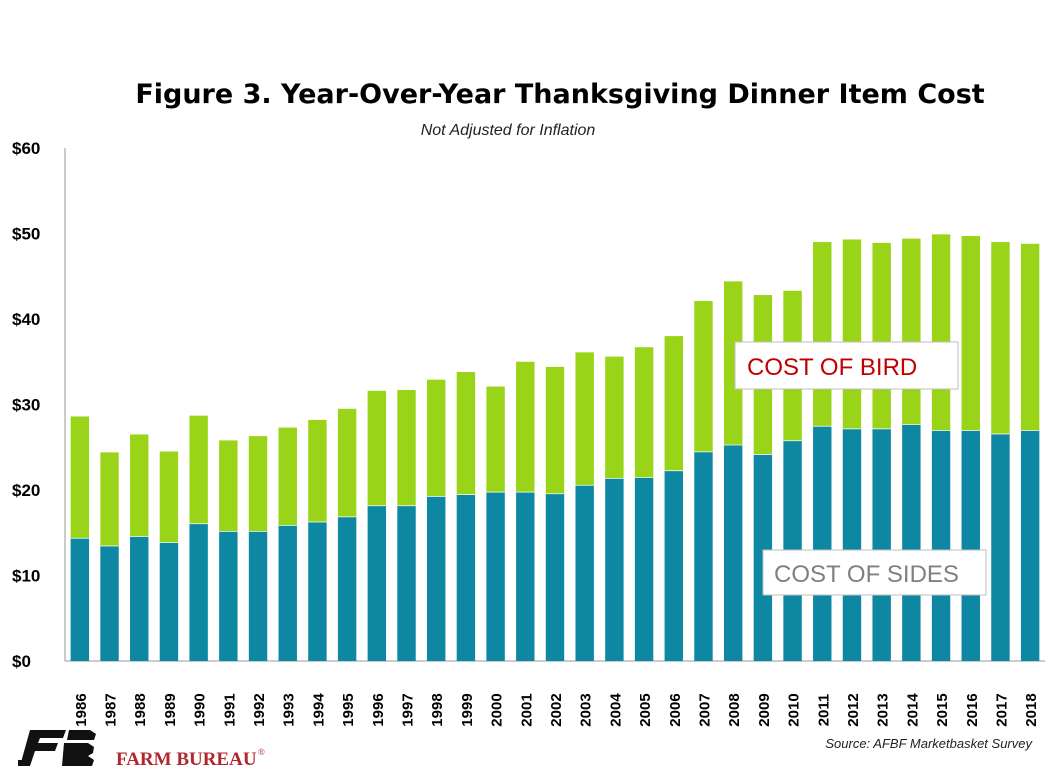 This screenshot has width=1058, height=770. I want to click on y-tick-label: $20, so click(26, 490).